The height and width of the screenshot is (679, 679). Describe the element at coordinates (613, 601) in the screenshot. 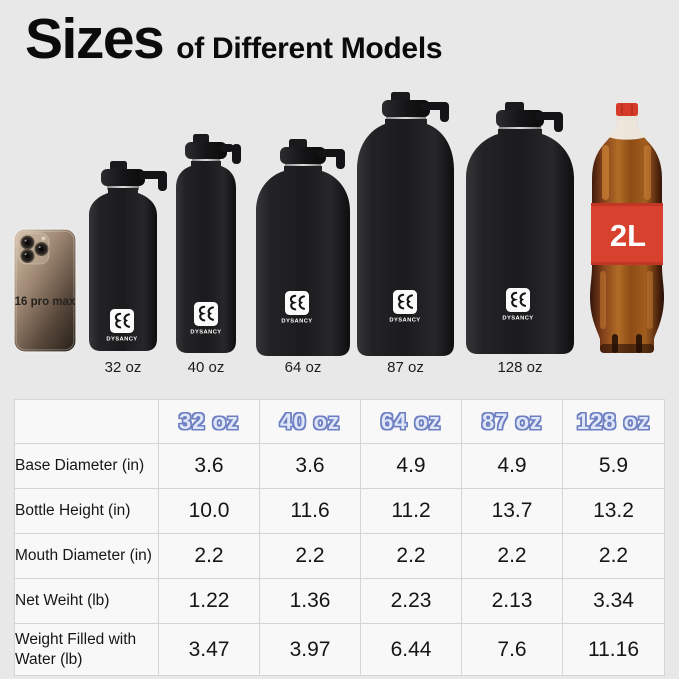

I see `cell-value: 3.34` at that location.